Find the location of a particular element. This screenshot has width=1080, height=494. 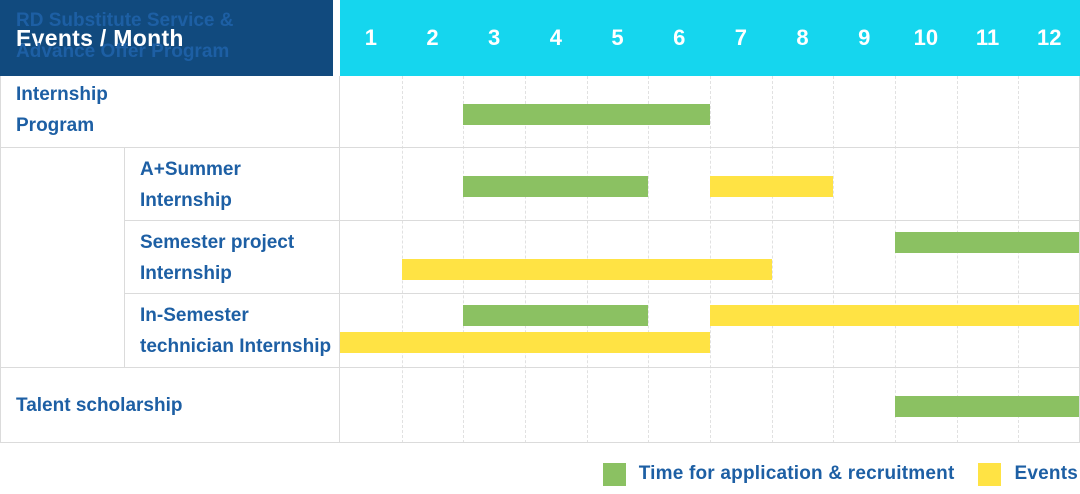

month-label: 12 is located at coordinates (1049, 37).